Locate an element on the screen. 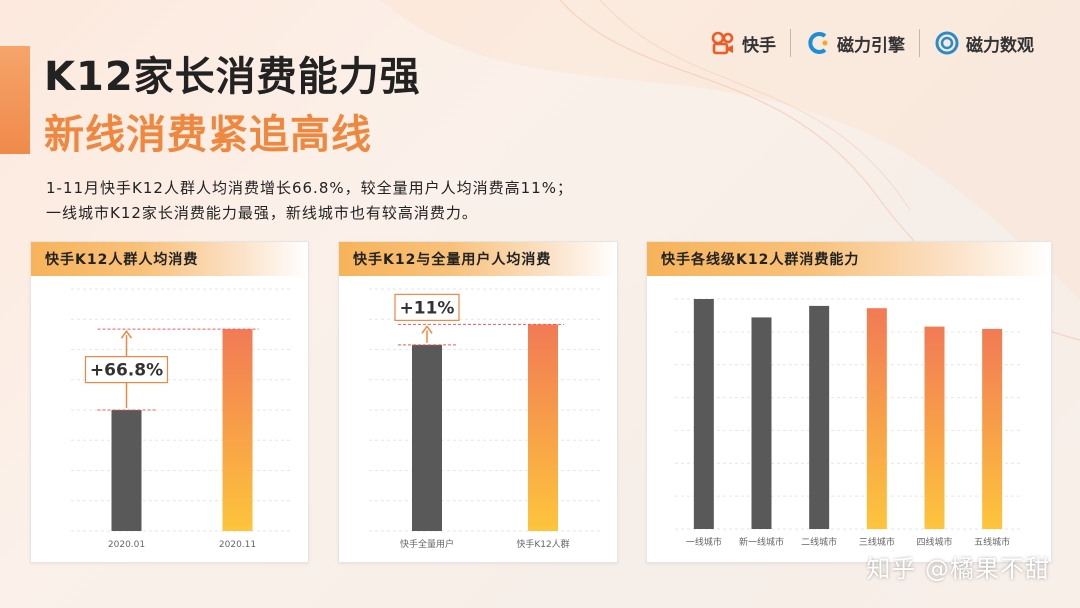 Image resolution: width=1080 pixels, height=608 pixels. x-tick-label: 二线城市 is located at coordinates (819, 542).